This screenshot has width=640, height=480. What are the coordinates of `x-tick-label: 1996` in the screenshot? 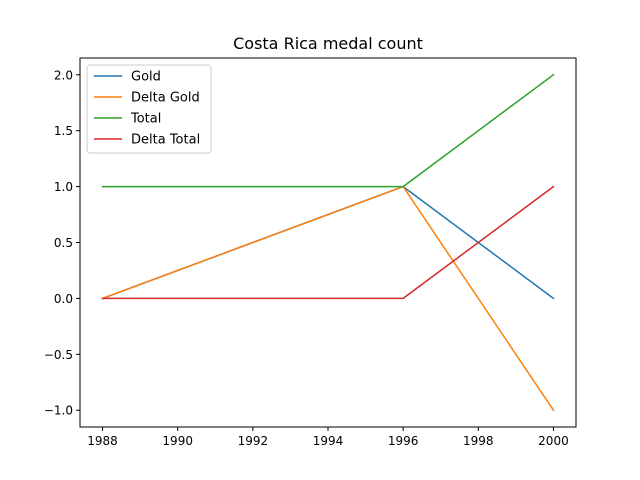 It's located at (403, 441).